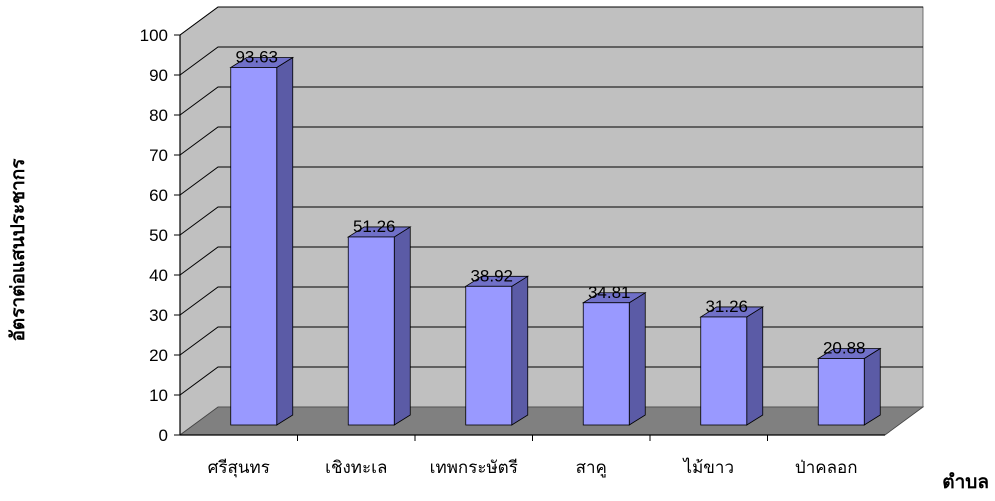 The height and width of the screenshot is (501, 995). Describe the element at coordinates (158, 275) in the screenshot. I see `y-tick-label: 40` at that location.